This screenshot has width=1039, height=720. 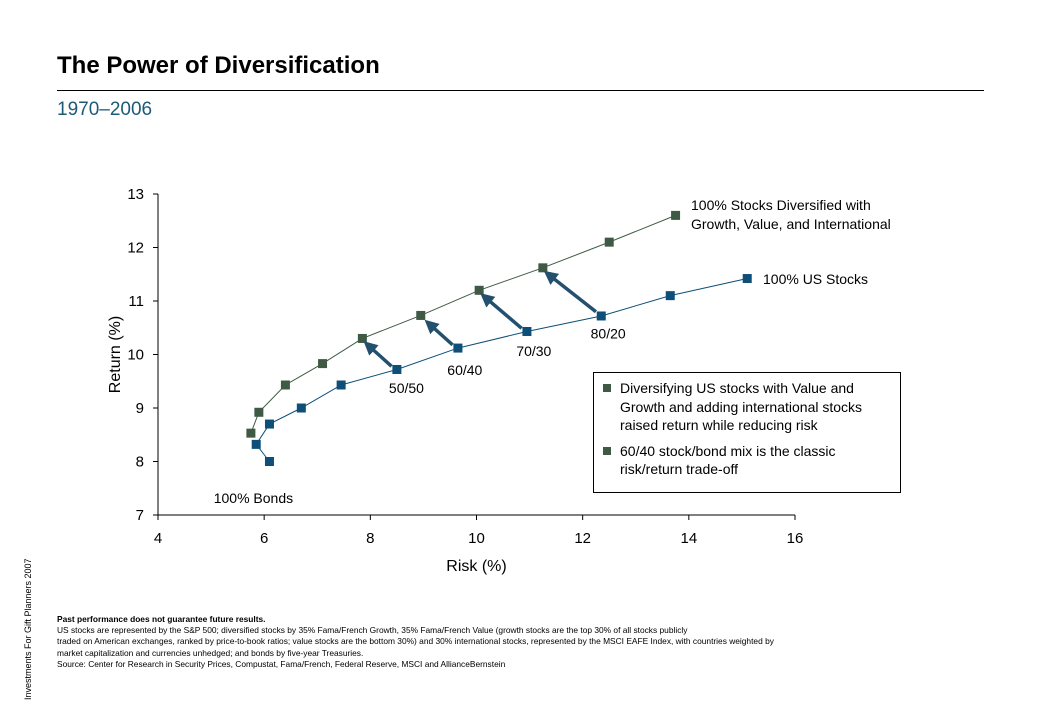 I want to click on annotation-label: 80/20, so click(x=608, y=333).